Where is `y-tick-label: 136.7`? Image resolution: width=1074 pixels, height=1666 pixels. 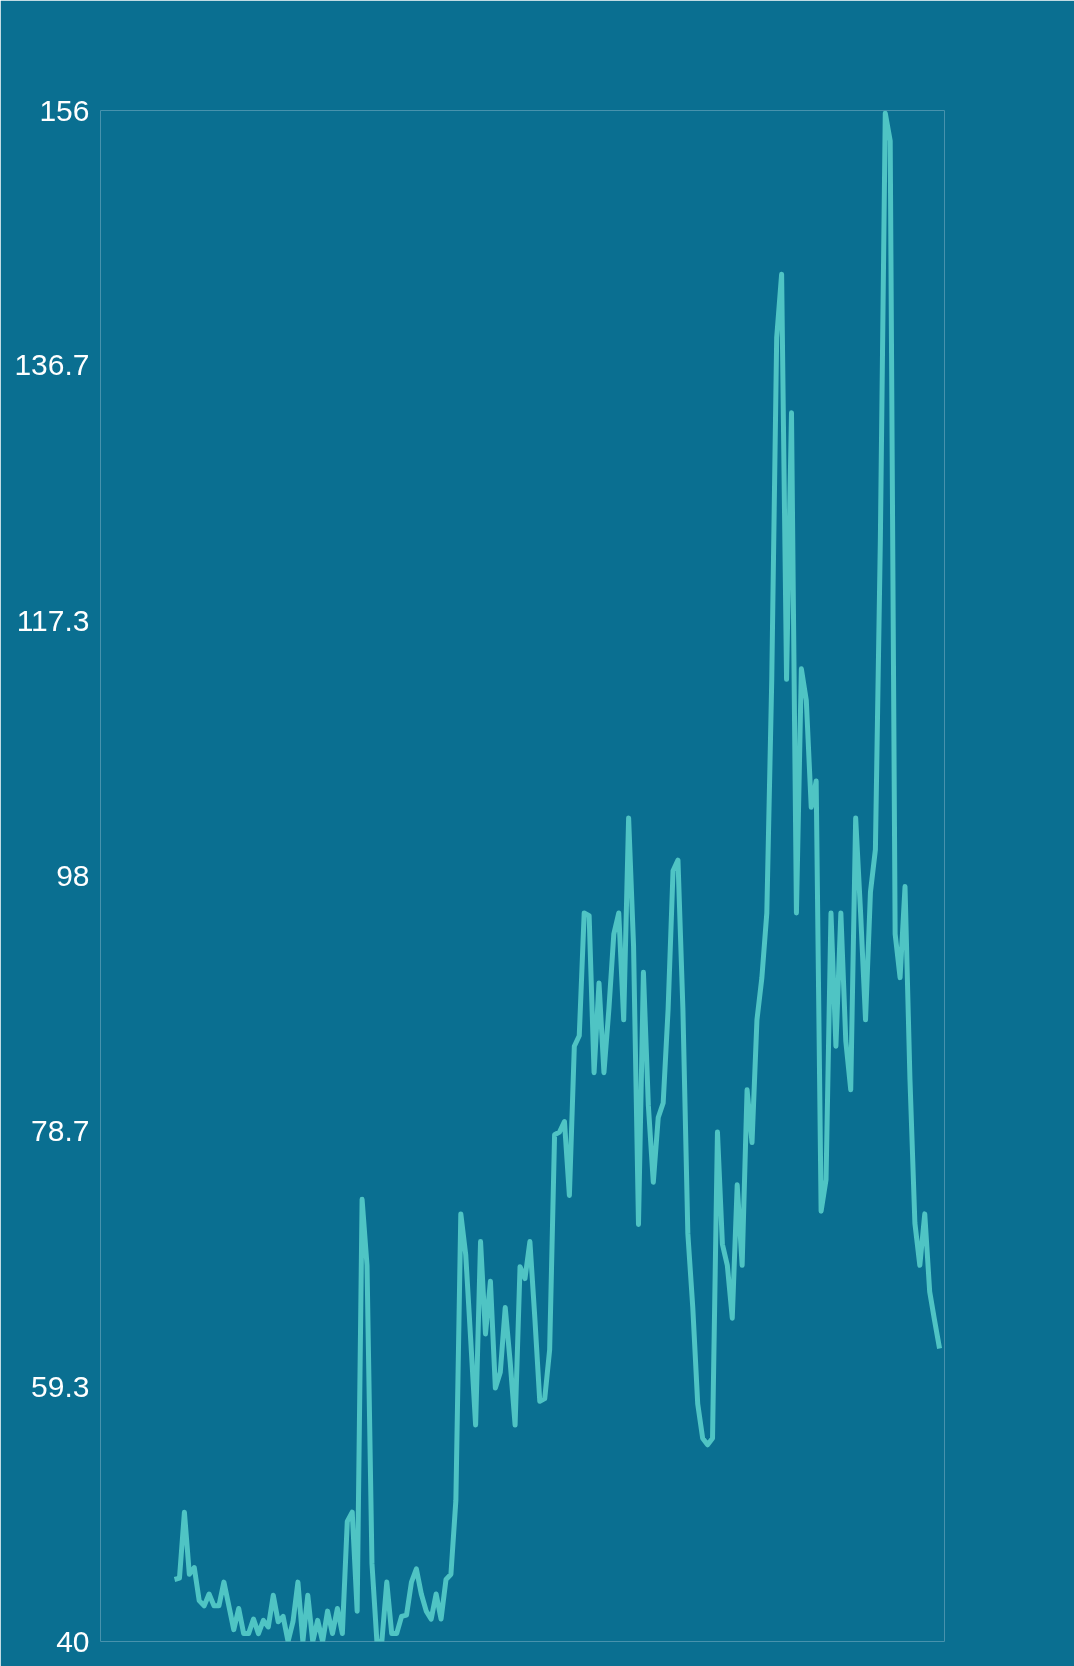
y-tick-label: 136.7 is located at coordinates (52, 365).